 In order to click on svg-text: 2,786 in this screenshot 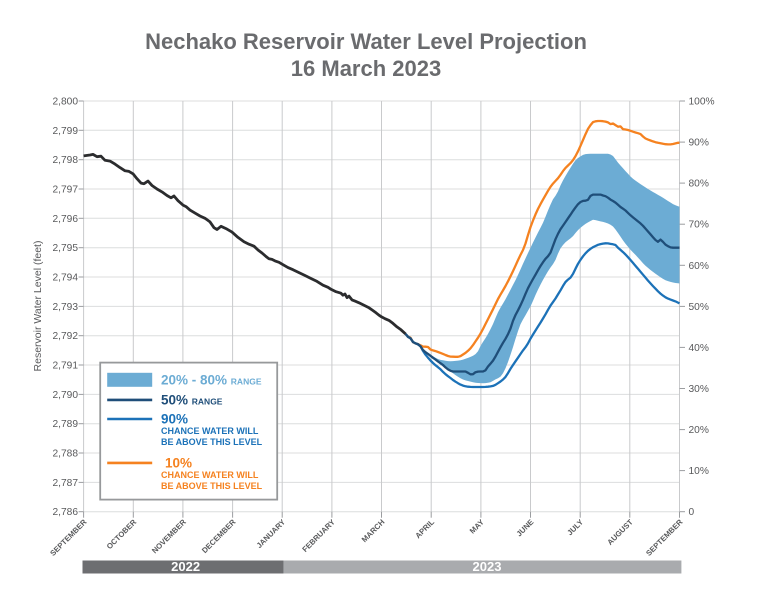, I will do `click(66, 512)`.